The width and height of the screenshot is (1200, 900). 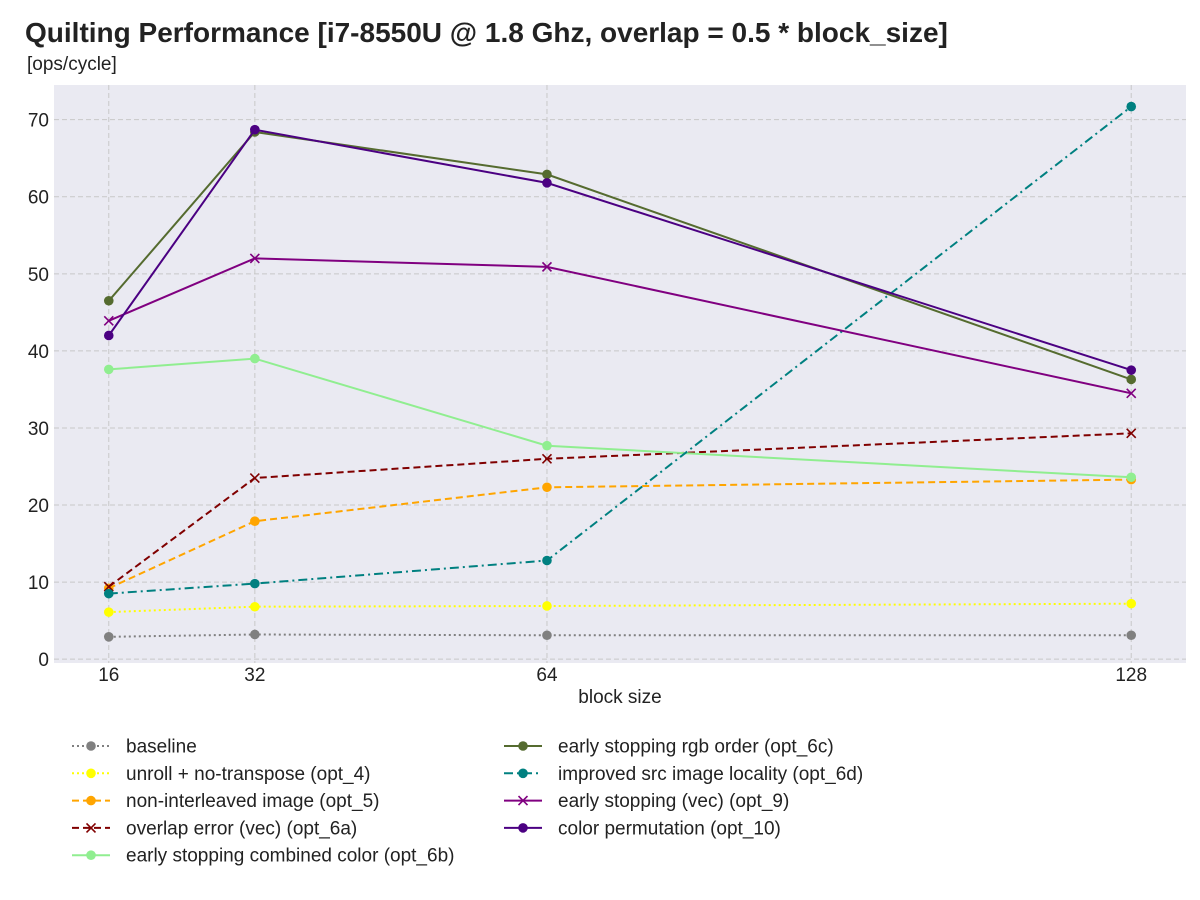 I want to click on chart-subtitle: [ops/cycle], so click(x=72, y=64).